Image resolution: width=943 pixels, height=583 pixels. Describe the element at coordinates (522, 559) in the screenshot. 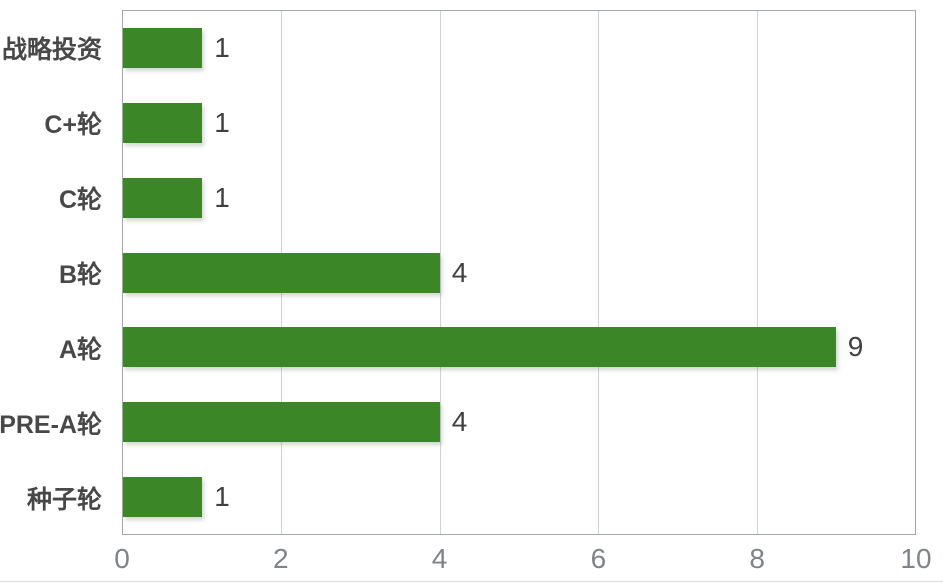

I see `value-axis: 0 2 4 6 8 10` at that location.